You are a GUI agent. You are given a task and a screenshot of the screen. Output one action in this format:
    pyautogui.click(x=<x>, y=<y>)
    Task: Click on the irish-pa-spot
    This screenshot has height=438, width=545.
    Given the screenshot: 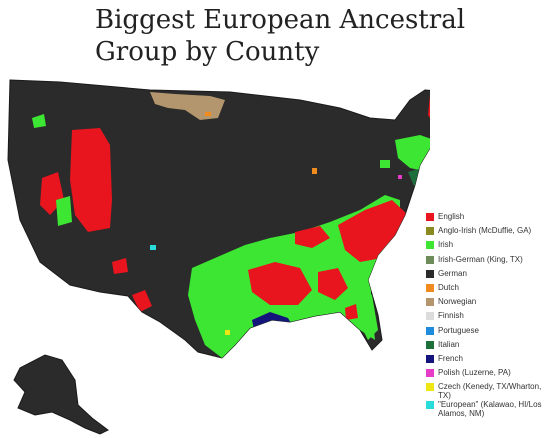 What is the action you would take?
    pyautogui.click(x=385, y=164)
    